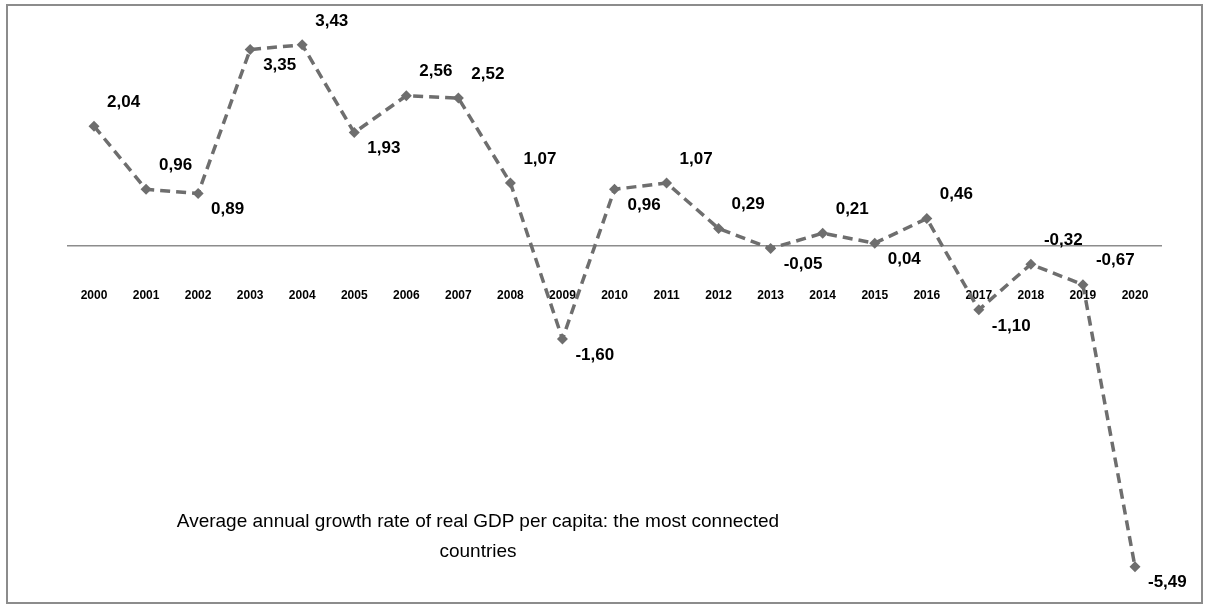 This screenshot has height=608, width=1209. Describe the element at coordinates (852, 208) in the screenshot. I see `data-label: 0,21` at that location.